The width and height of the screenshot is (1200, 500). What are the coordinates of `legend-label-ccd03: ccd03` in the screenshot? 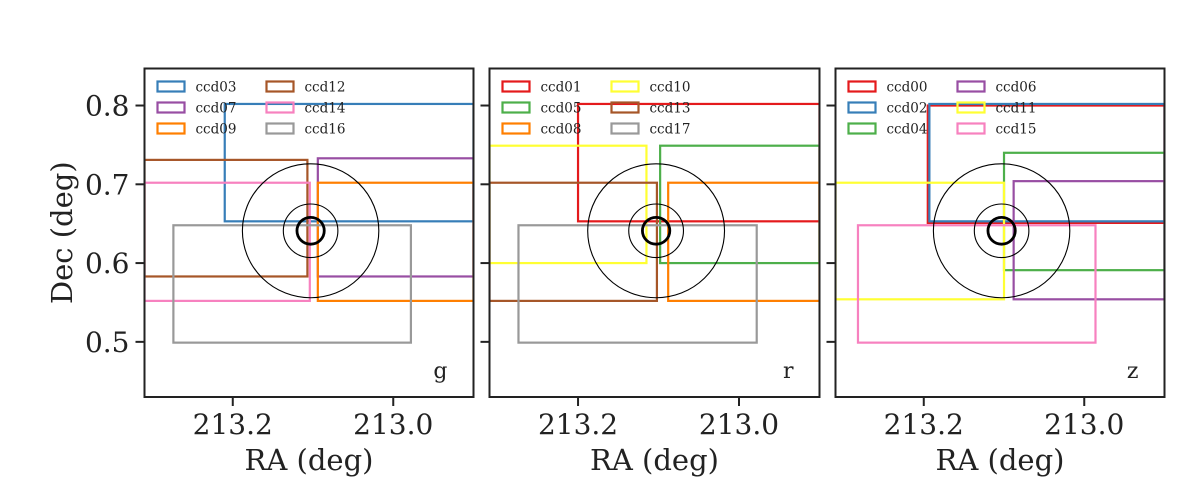 It's located at (216, 88).